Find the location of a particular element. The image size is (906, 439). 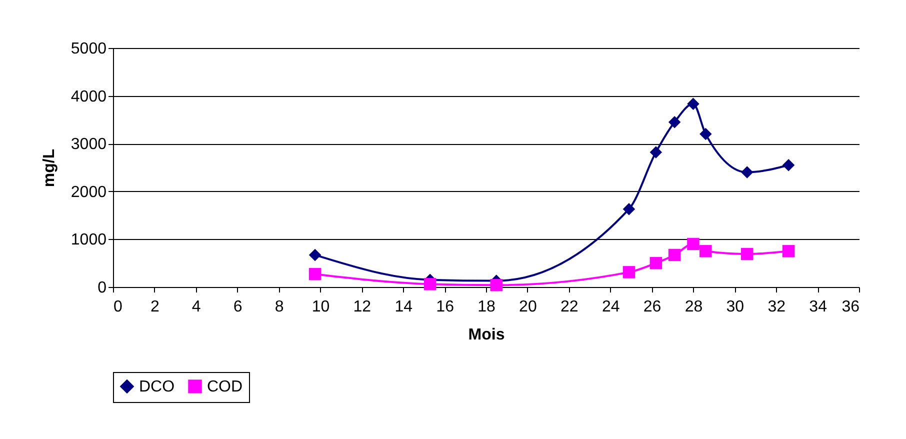

x-axis-title: Mois is located at coordinates (486, 335).